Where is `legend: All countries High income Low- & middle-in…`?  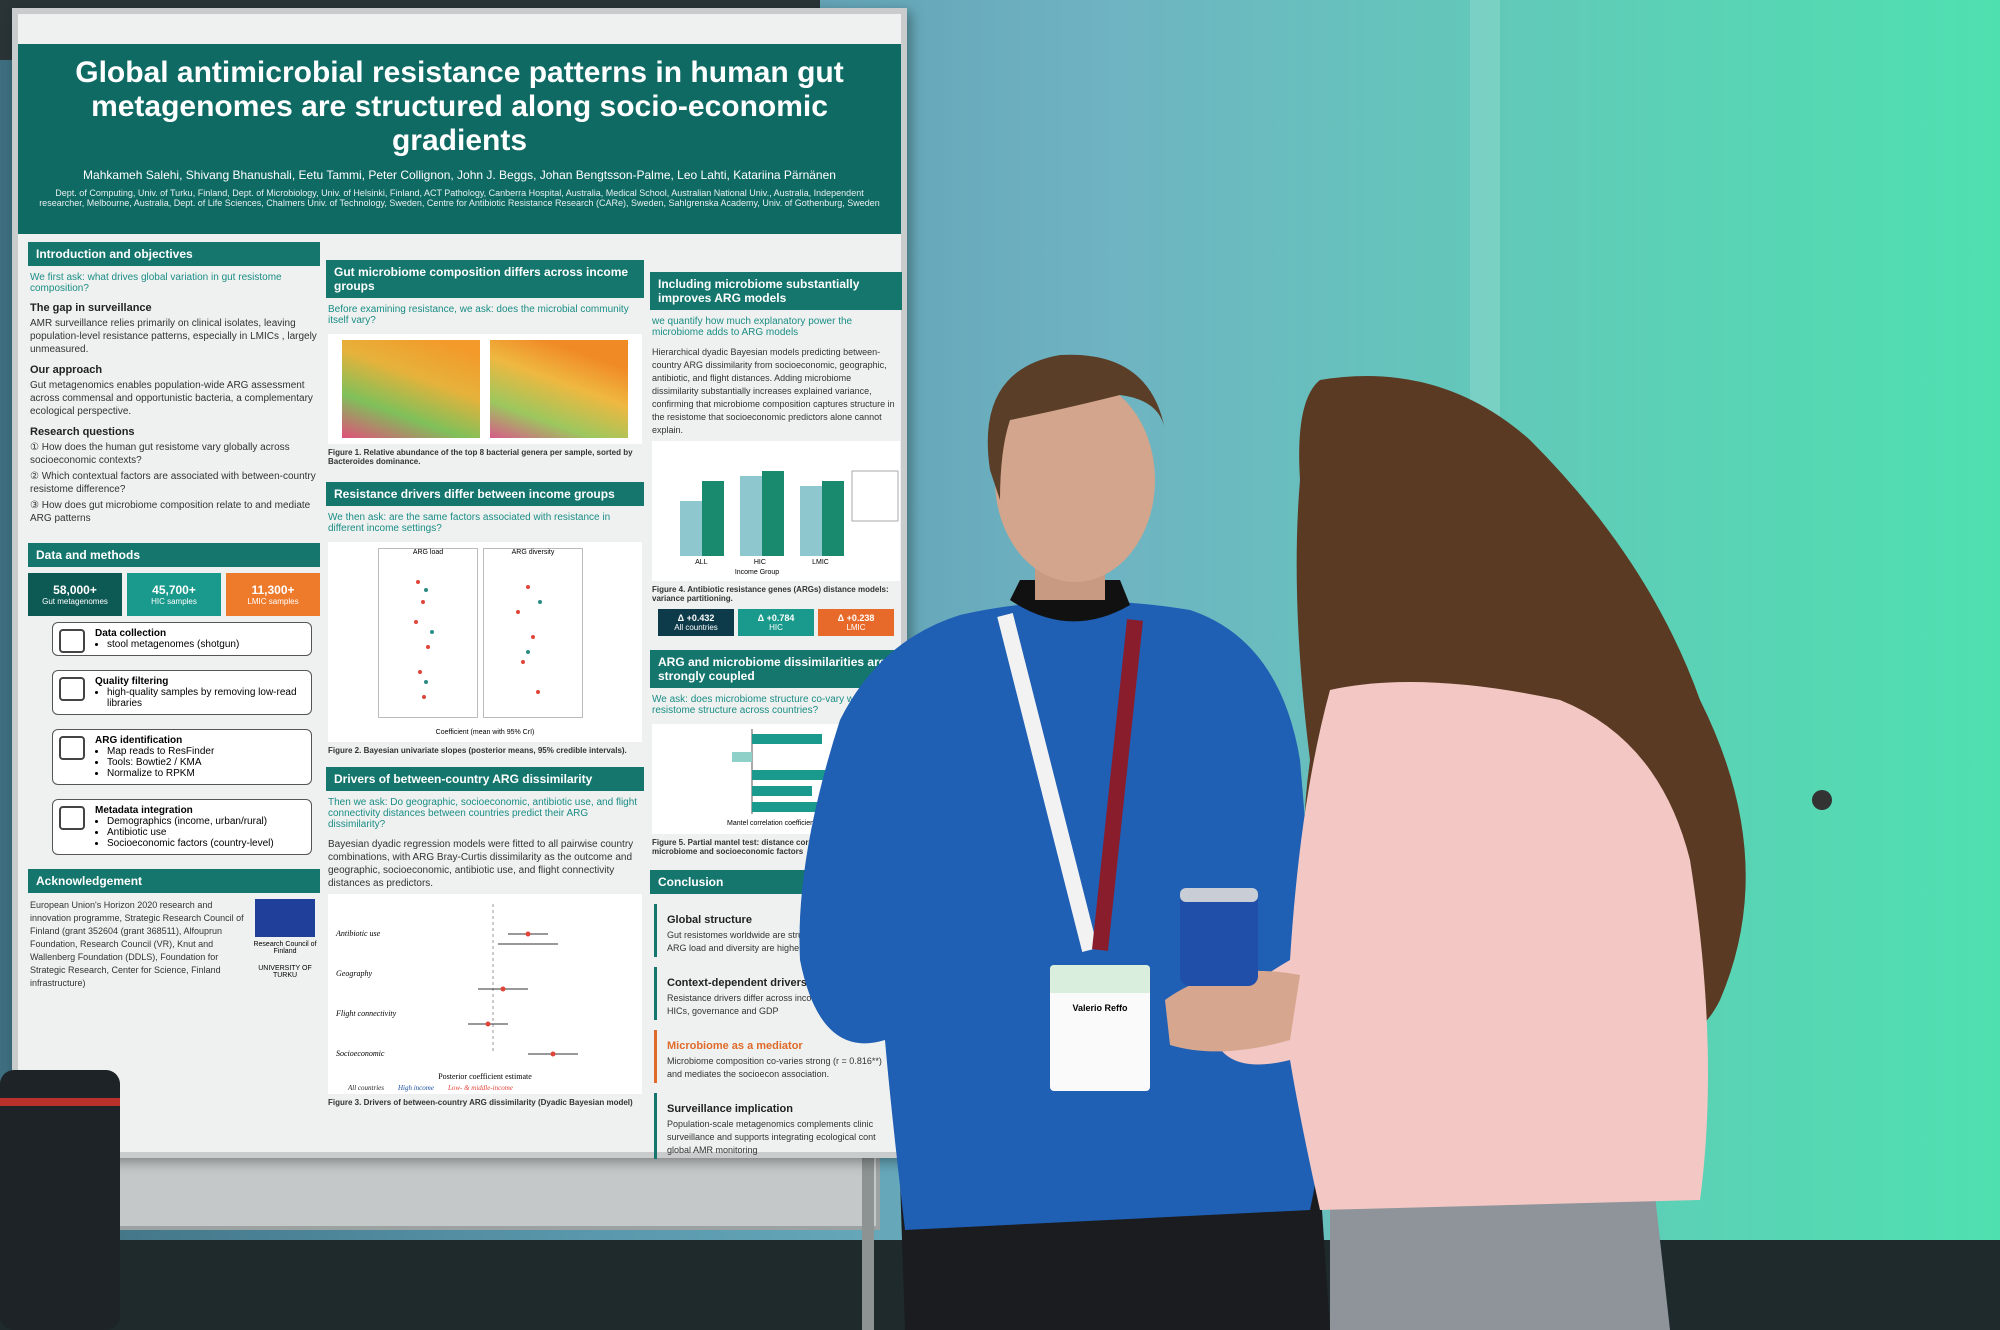
legend: All countries High income Low- & middle-in… is located at coordinates (430, 1088).